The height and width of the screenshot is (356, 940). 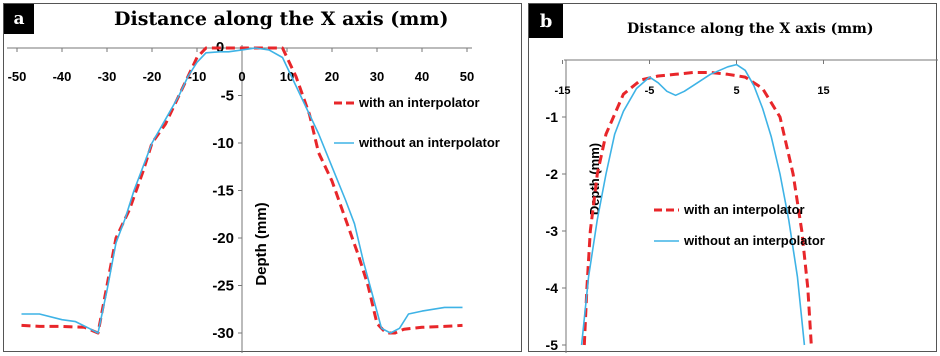 What do you see at coordinates (223, 238) in the screenshot?
I see `y-tick-label: -20` at bounding box center [223, 238].